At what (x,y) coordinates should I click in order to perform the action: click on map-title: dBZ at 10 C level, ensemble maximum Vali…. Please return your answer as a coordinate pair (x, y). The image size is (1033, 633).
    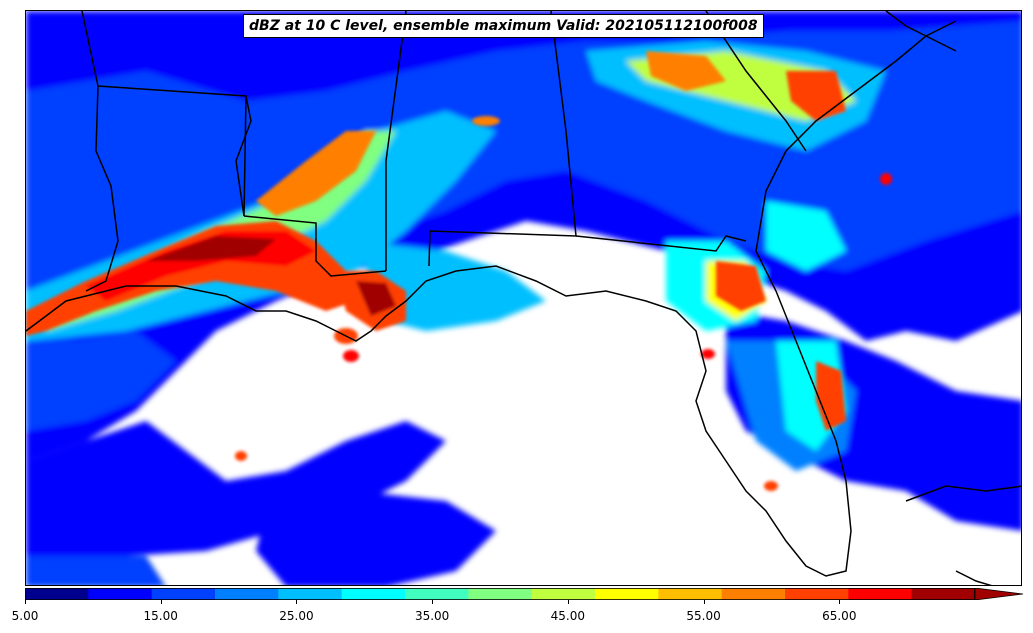
    Looking at the image, I should click on (503, 26).